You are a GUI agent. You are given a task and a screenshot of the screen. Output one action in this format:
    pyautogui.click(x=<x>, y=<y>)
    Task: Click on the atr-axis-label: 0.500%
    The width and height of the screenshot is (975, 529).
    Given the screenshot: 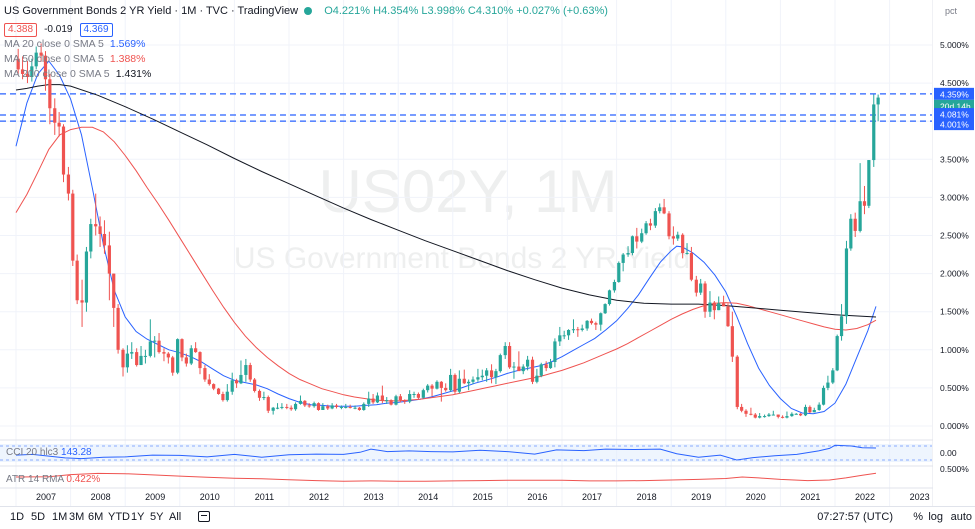 What is the action you would take?
    pyautogui.click(x=954, y=469)
    